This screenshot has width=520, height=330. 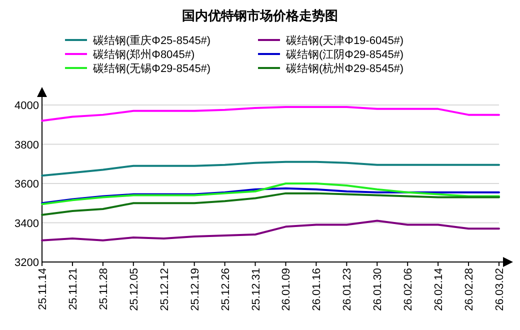 What do you see at coordinates (226, 289) in the screenshot?
I see `x-tick-label: 25.12.26` at bounding box center [226, 289].